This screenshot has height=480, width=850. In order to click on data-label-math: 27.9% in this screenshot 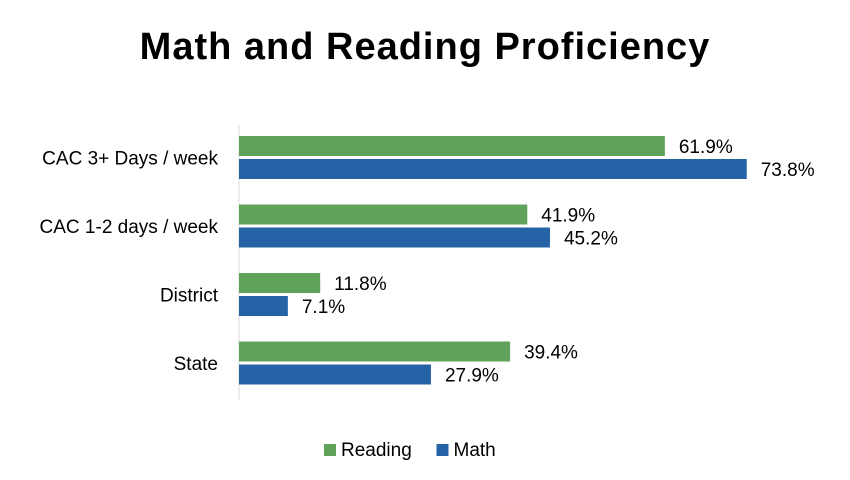, I will do `click(472, 376)`.